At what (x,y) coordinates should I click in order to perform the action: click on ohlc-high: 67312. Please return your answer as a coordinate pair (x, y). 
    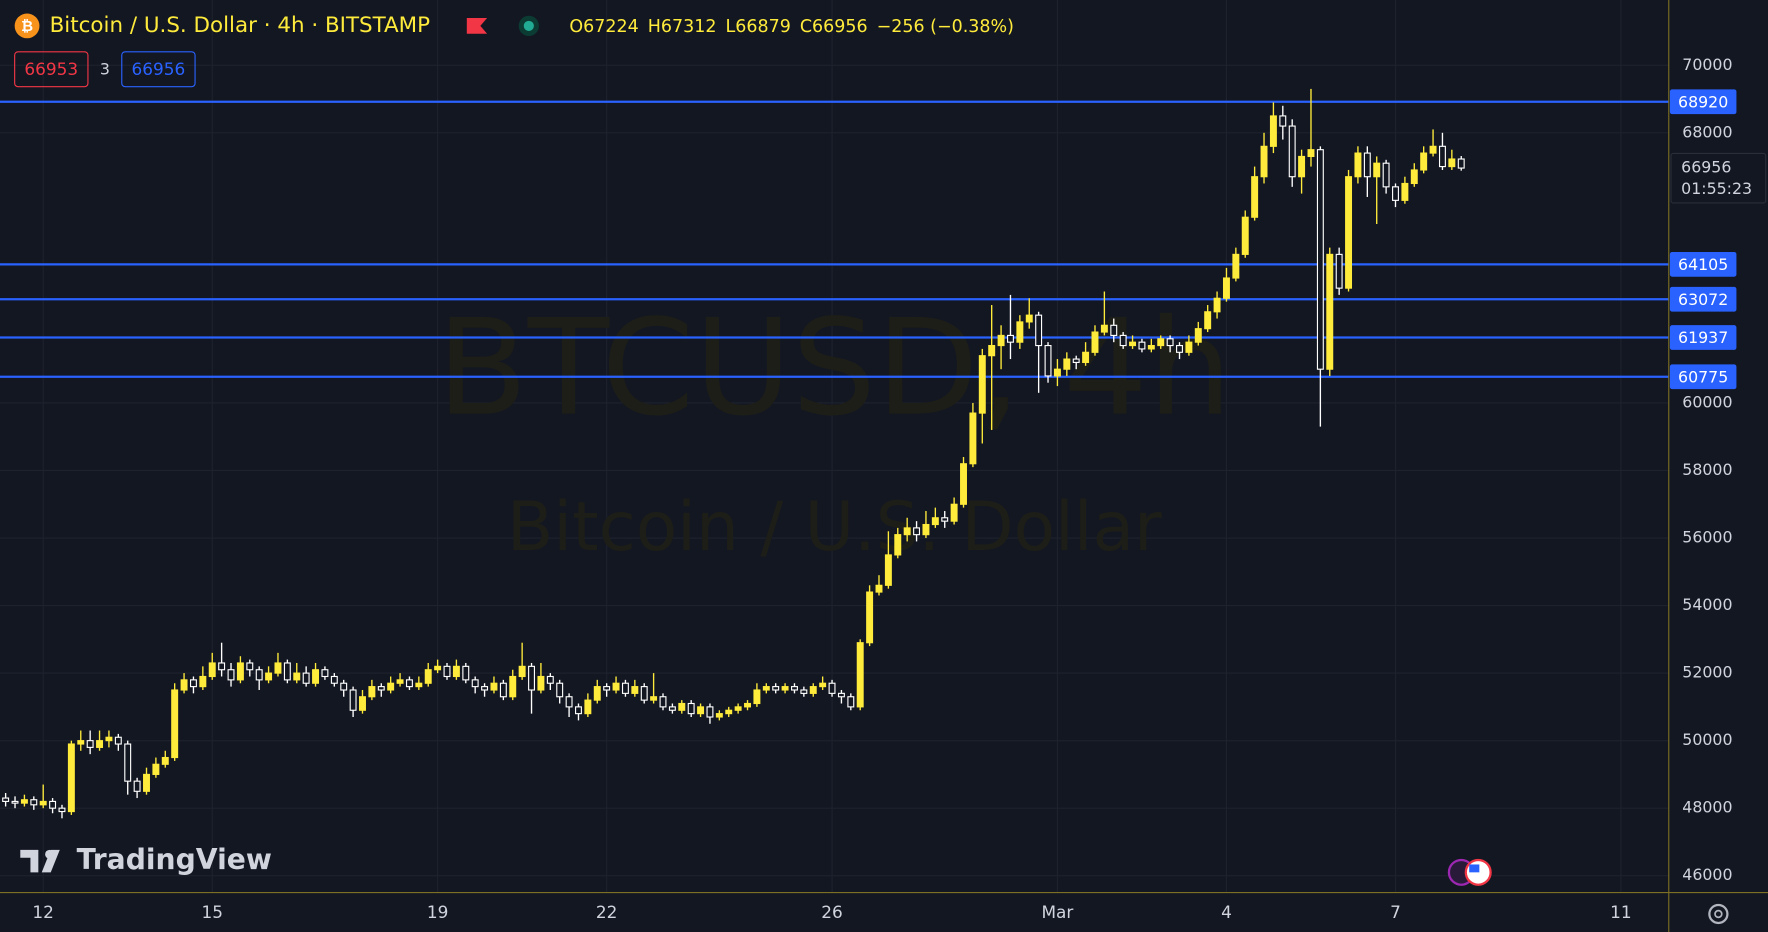
    Looking at the image, I should click on (689, 27).